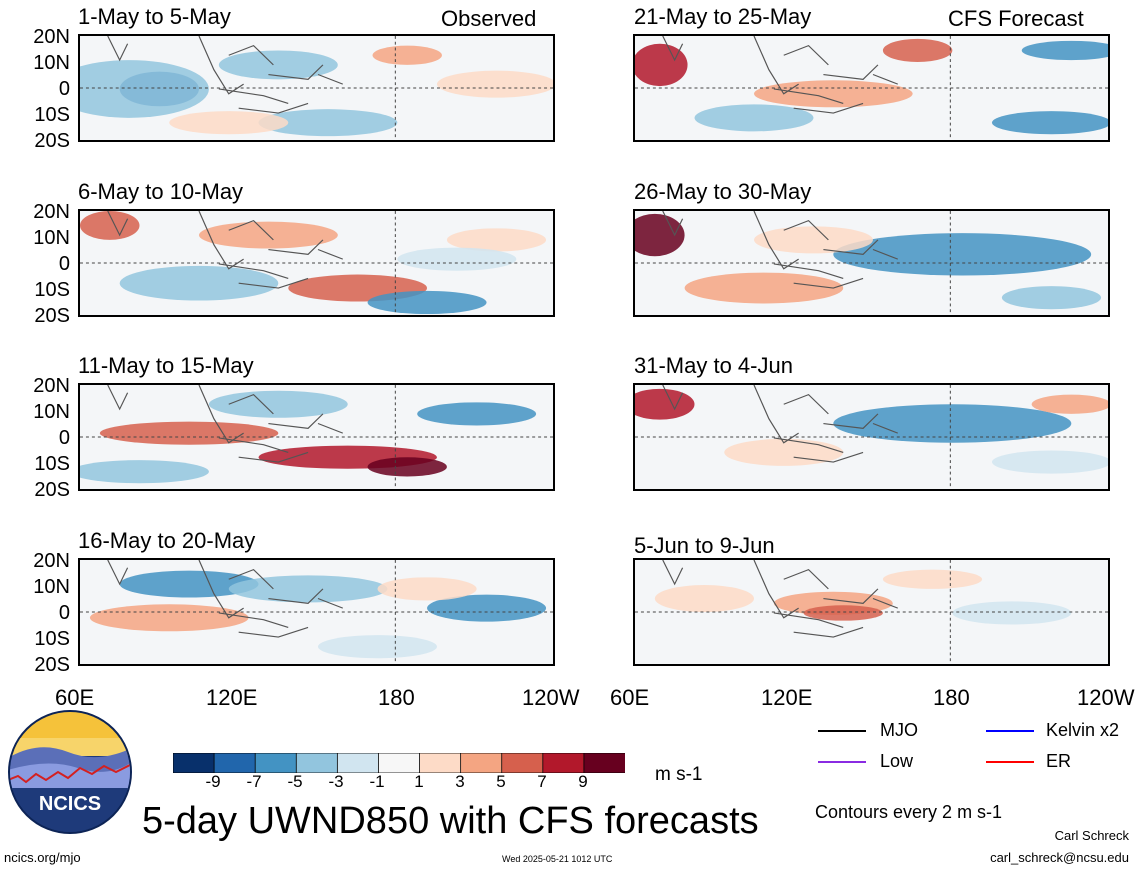 Image resolution: width=1135 pixels, height=872 pixels. Describe the element at coordinates (1083, 730) in the screenshot. I see `legend-label-kelvin: Kelvin x2` at that location.